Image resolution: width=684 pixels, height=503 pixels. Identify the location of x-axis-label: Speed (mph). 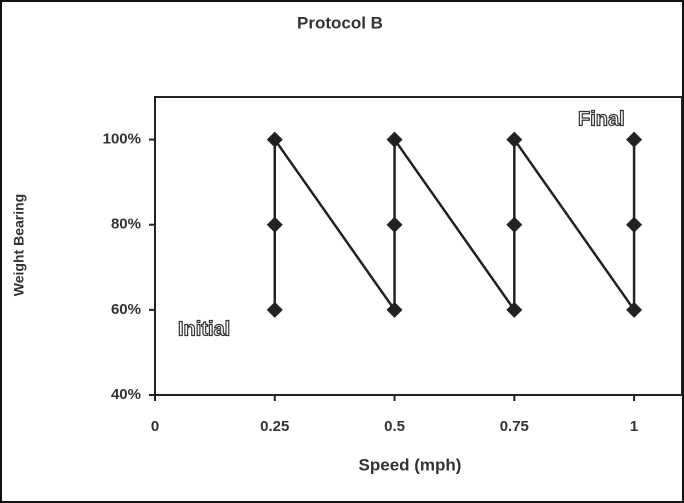
(410, 464).